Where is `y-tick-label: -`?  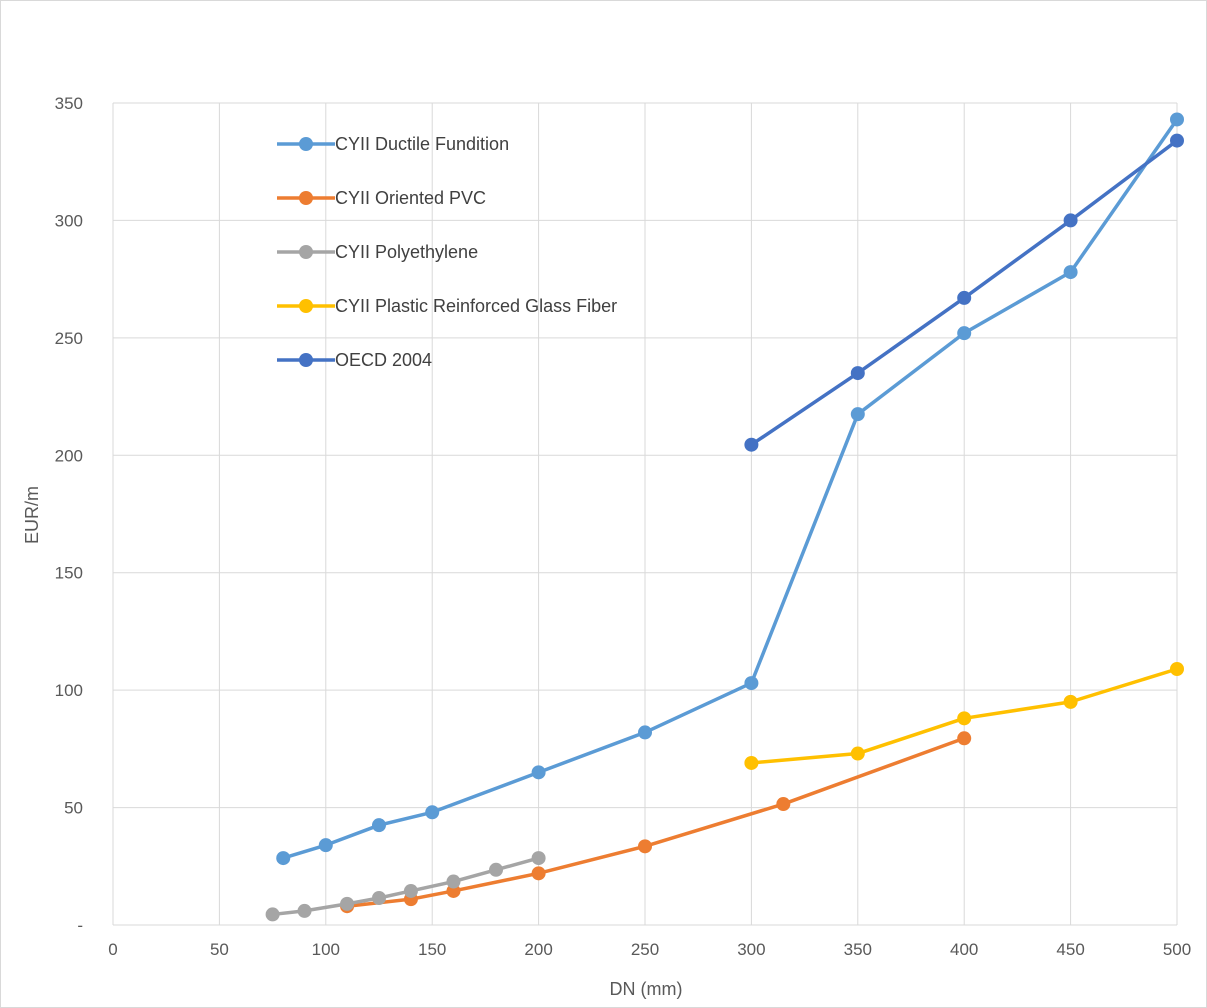 y-tick-label: - is located at coordinates (80, 925).